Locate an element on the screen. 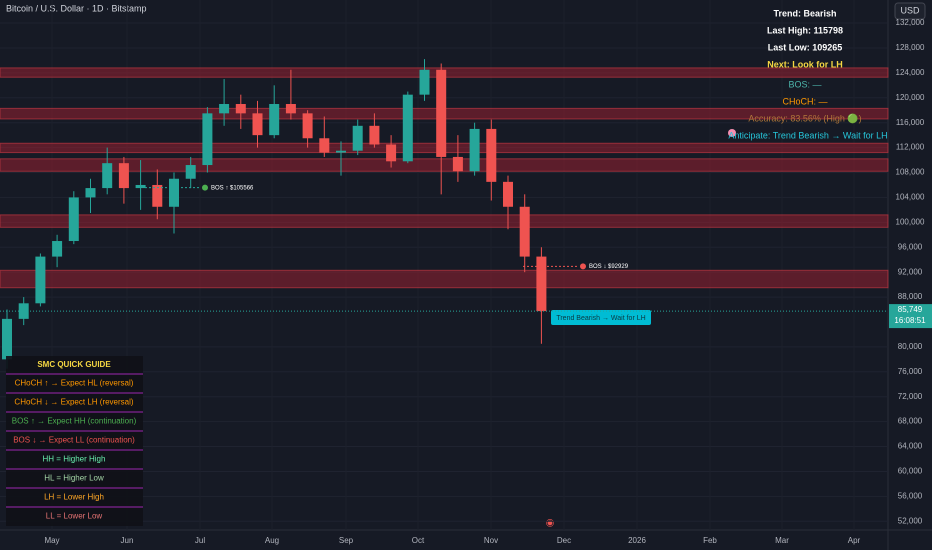 The image size is (932, 550). y-tick-label: 76,000 is located at coordinates (910, 371).